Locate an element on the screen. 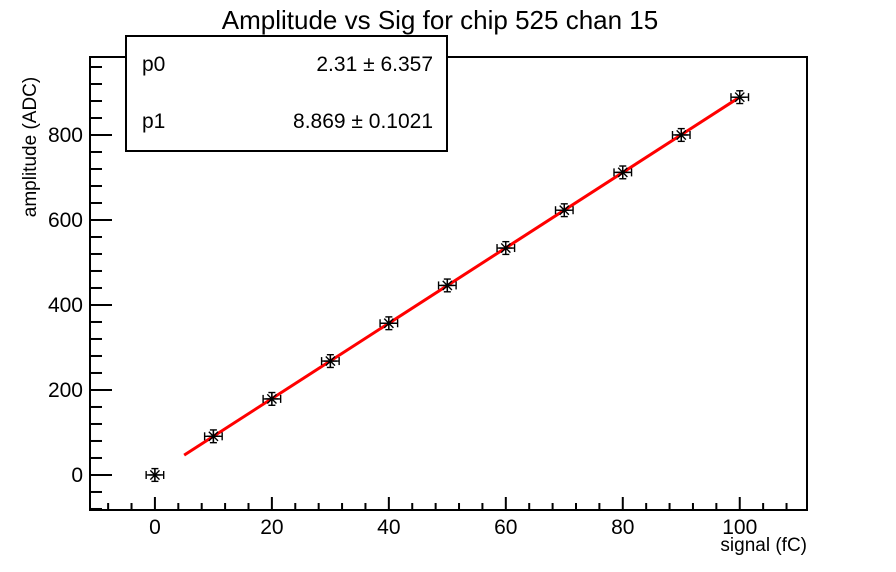 The height and width of the screenshot is (572, 896). svg-text: 200 is located at coordinates (65, 390).